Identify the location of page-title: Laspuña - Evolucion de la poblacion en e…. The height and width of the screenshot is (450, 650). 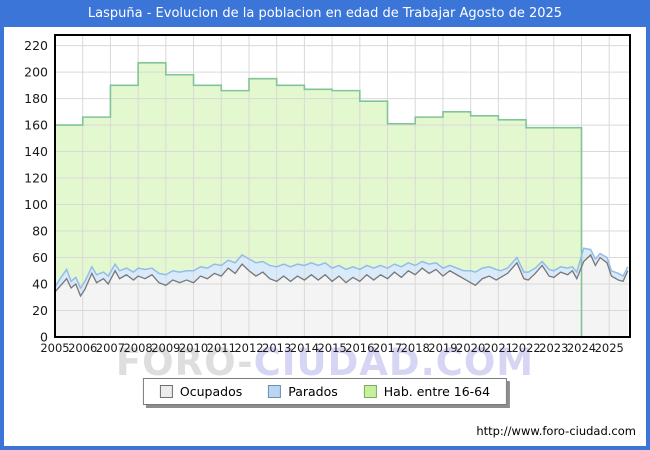
(325, 13).